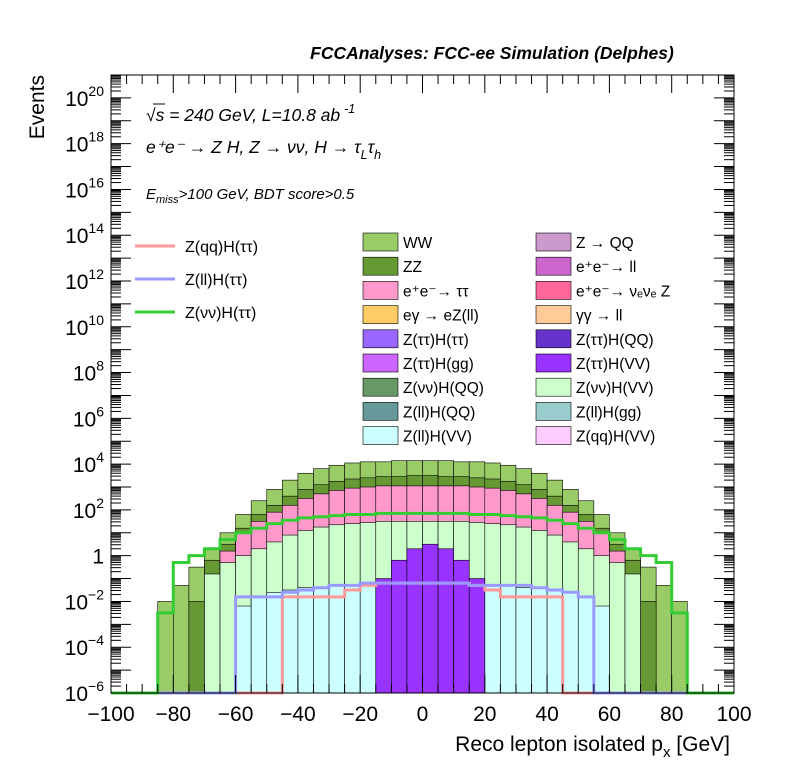  I want to click on legend-label: Z(ll)H(gg), so click(608, 412).